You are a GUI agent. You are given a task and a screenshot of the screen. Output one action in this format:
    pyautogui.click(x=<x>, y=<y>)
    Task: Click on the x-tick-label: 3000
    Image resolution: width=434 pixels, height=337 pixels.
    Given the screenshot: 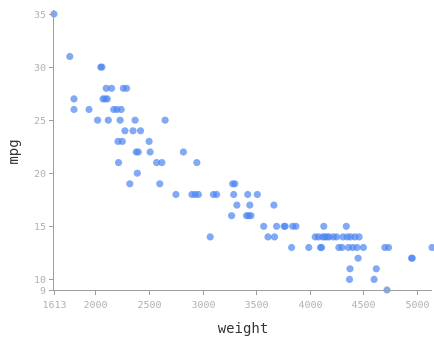 What is the action you would take?
    pyautogui.click(x=203, y=305)
    